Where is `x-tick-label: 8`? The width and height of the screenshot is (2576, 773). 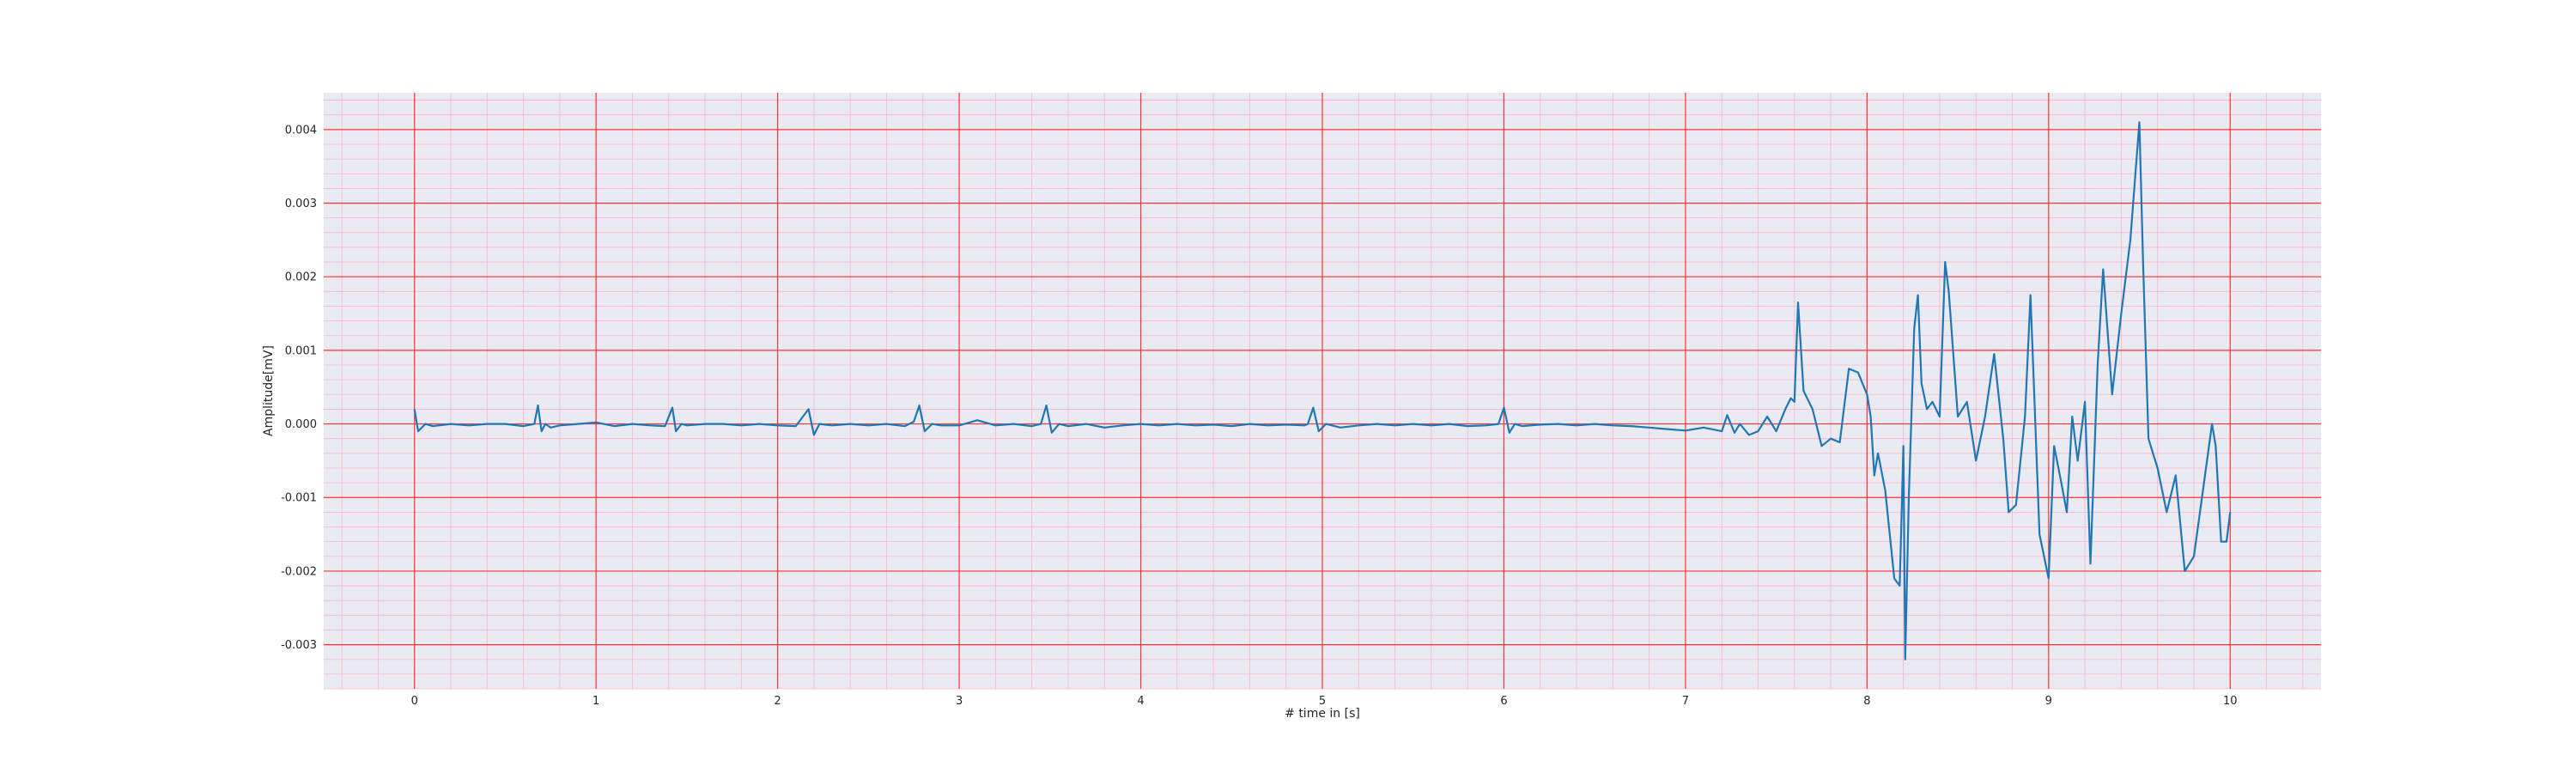 x-tick-label: 8 is located at coordinates (1866, 701).